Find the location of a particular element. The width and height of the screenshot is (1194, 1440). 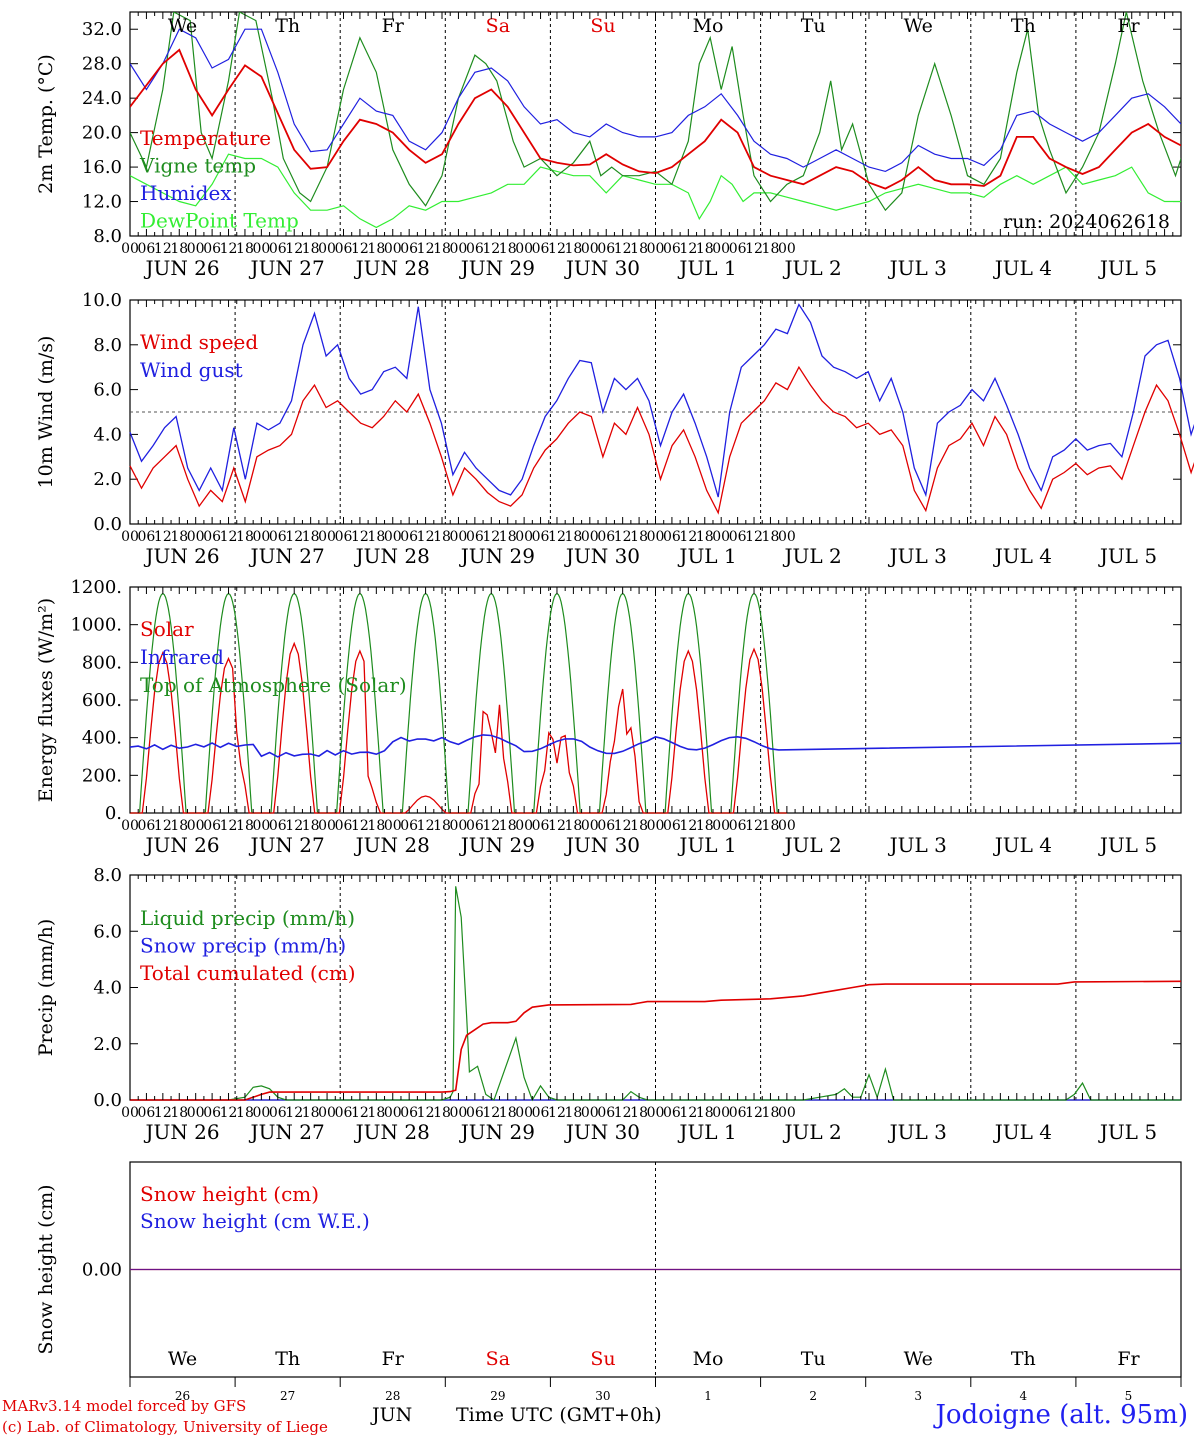

station-label: Jodoigne (alt. 95m) is located at coordinates (1061, 1415).